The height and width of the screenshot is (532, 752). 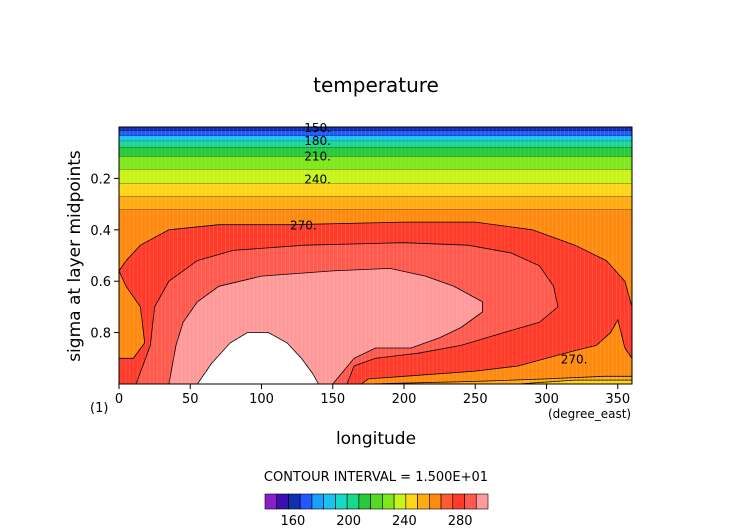 I want to click on colorbar-label: 160, so click(x=292, y=521).